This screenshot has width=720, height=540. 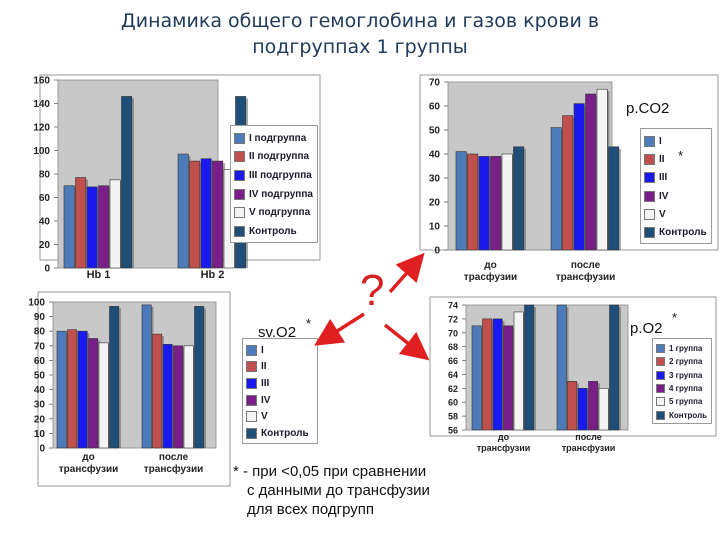 What do you see at coordinates (41, 81) in the screenshot?
I see `y-tick-label: 160` at bounding box center [41, 81].